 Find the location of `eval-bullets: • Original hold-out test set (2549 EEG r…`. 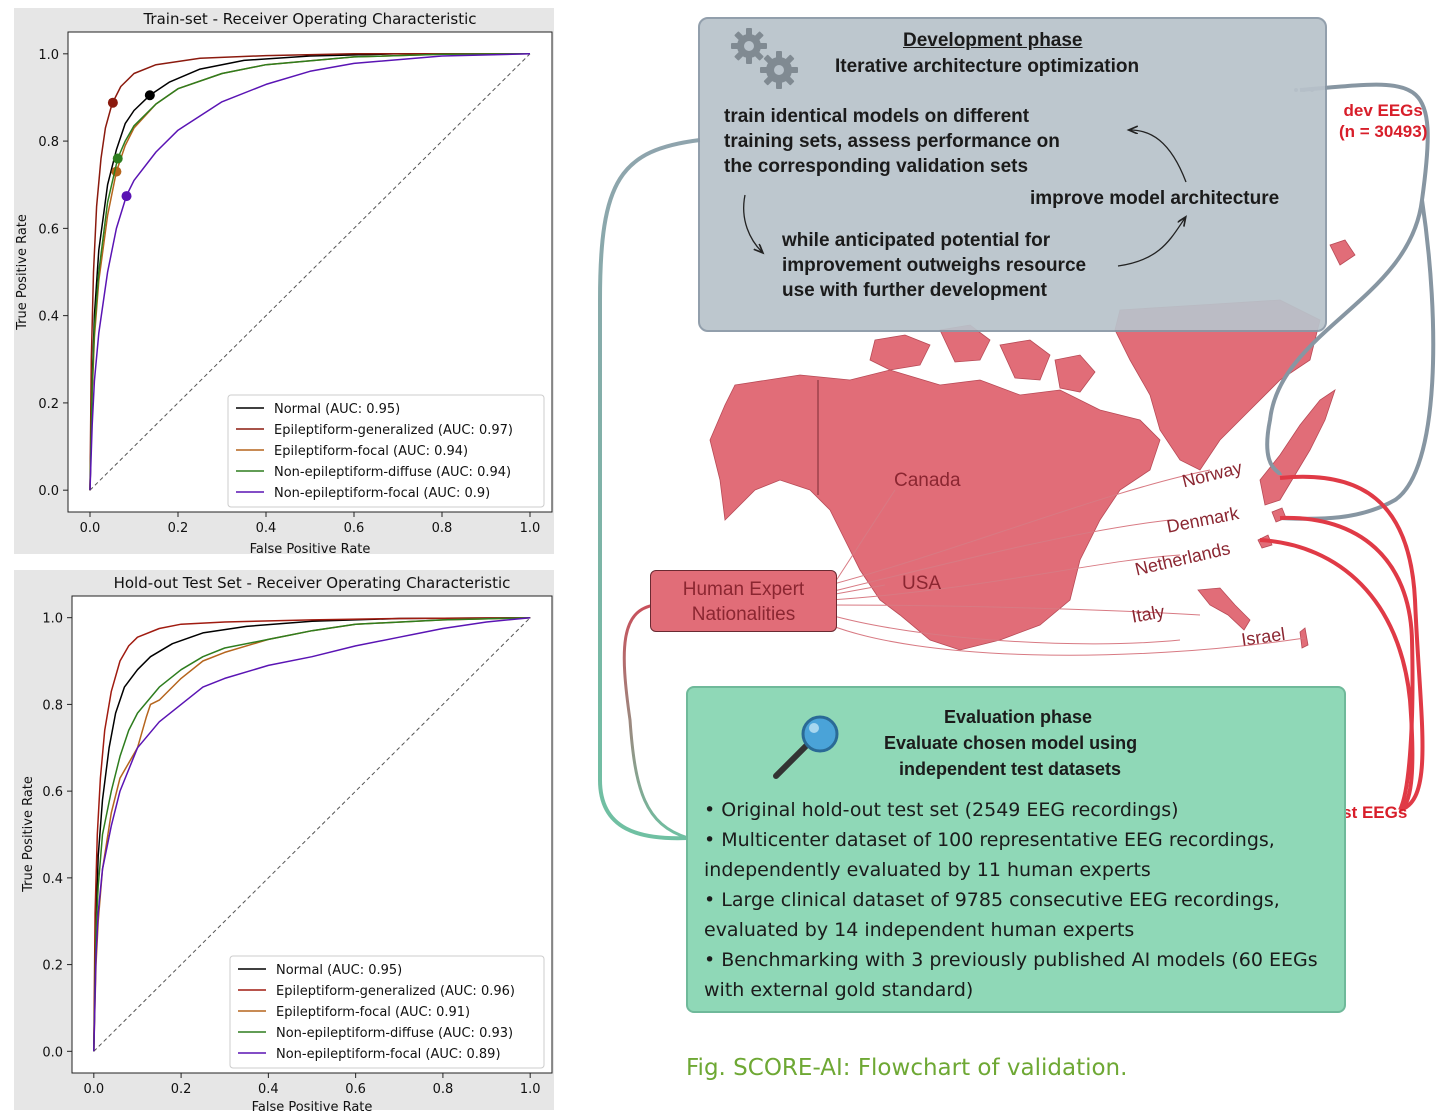

eval-bullets: • Original hold-out test set (2549 EEG r… is located at coordinates (1011, 900).